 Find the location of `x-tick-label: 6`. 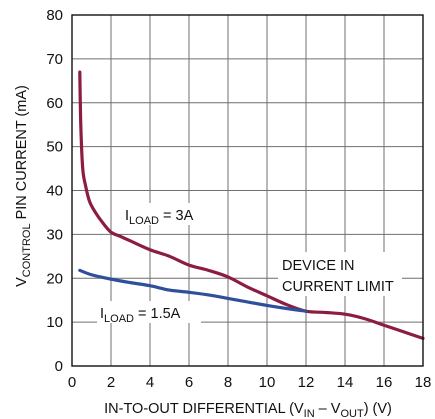

x-tick-label: 6 is located at coordinates (189, 382).